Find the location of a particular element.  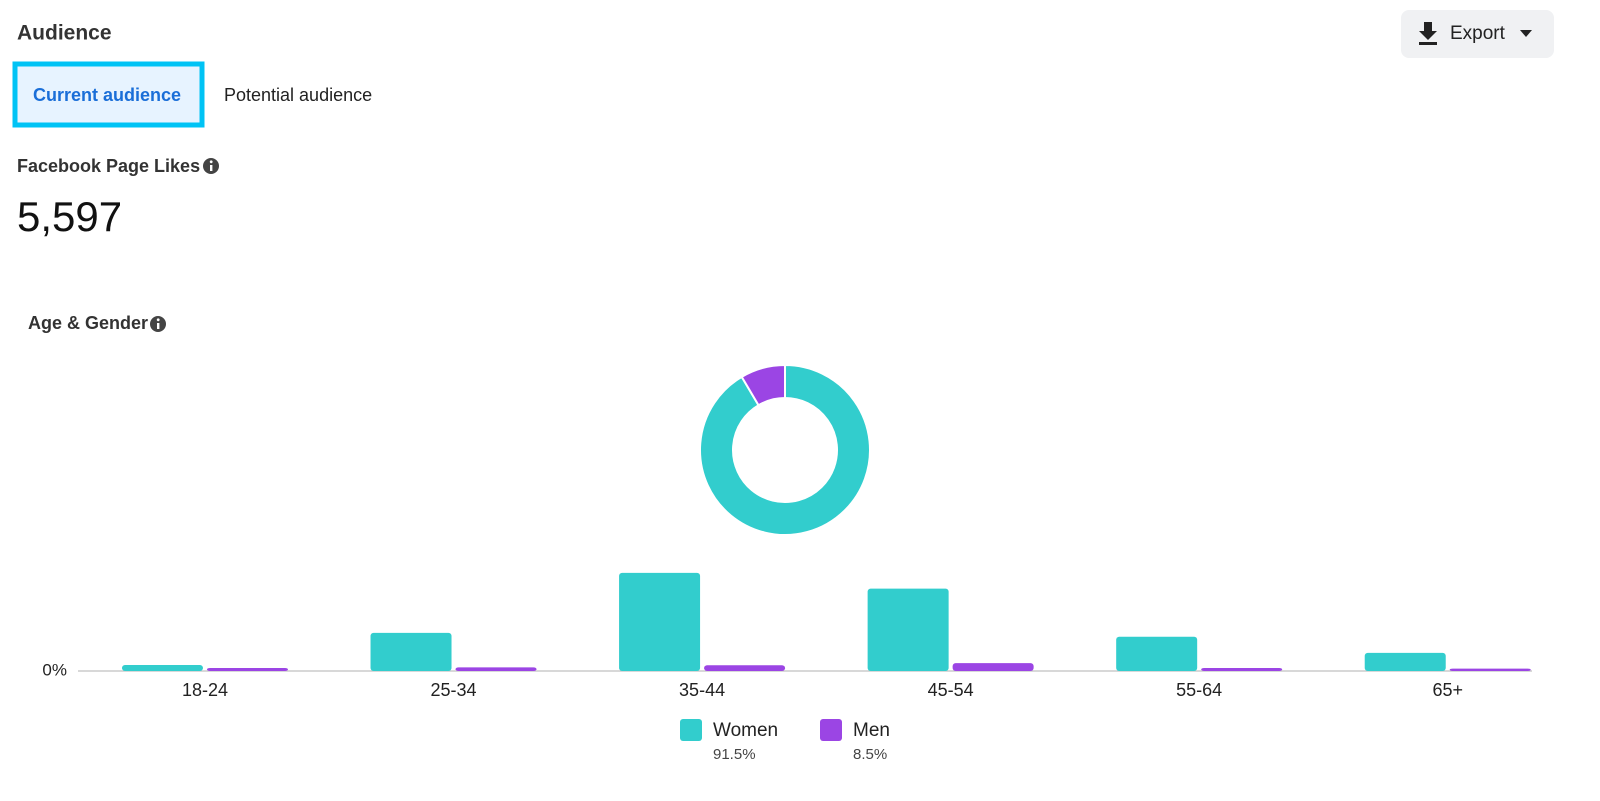

export-button: Export is located at coordinates (1477, 34).